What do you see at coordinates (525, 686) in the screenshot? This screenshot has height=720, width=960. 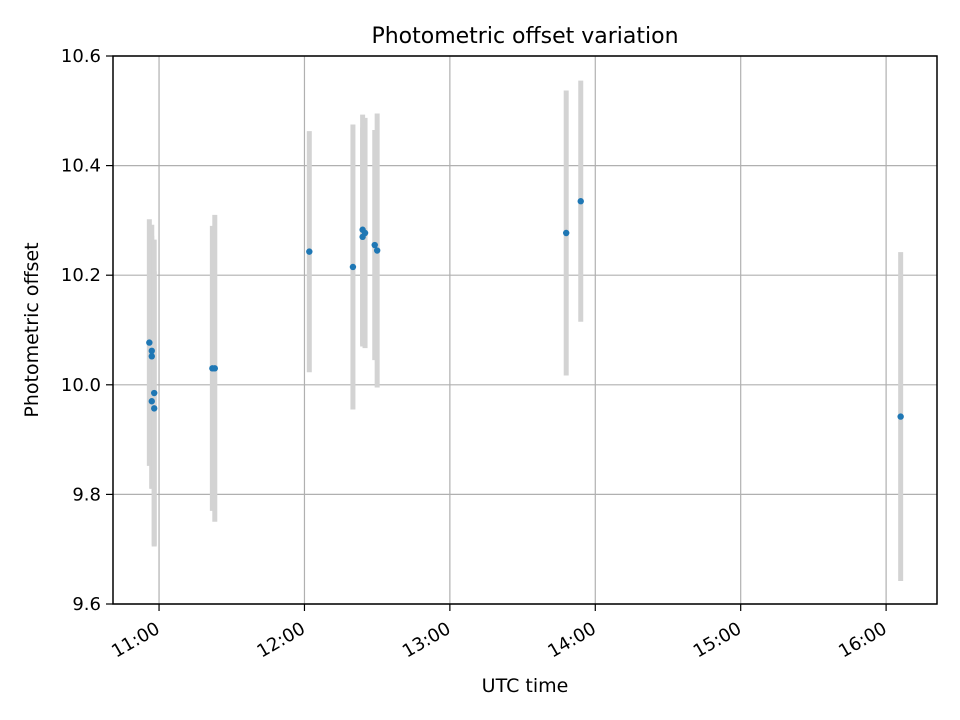 I see `x-axis-title: UTC time` at bounding box center [525, 686].